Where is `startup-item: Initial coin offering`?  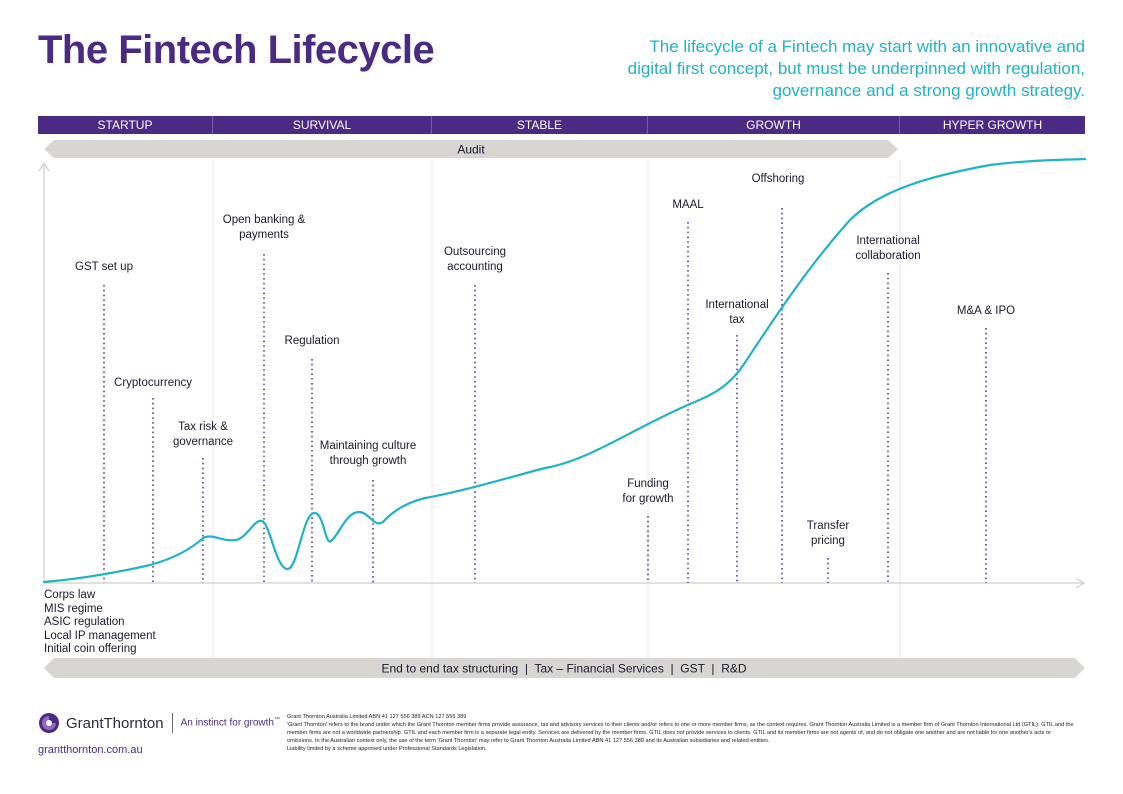 startup-item: Initial coin offering is located at coordinates (90, 649).